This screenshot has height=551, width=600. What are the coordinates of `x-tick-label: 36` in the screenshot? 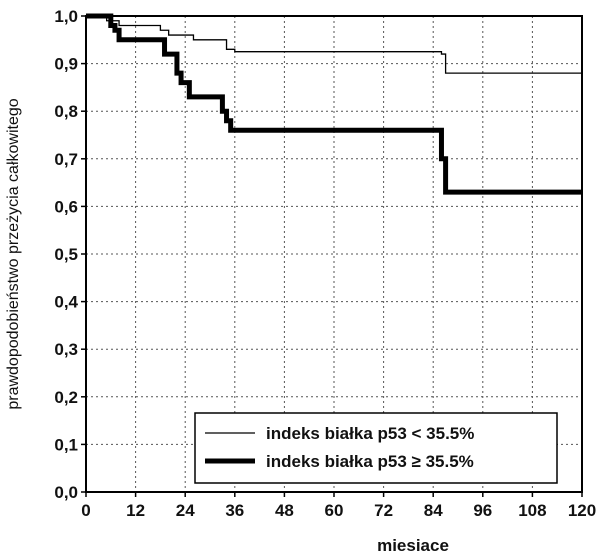 It's located at (234, 510).